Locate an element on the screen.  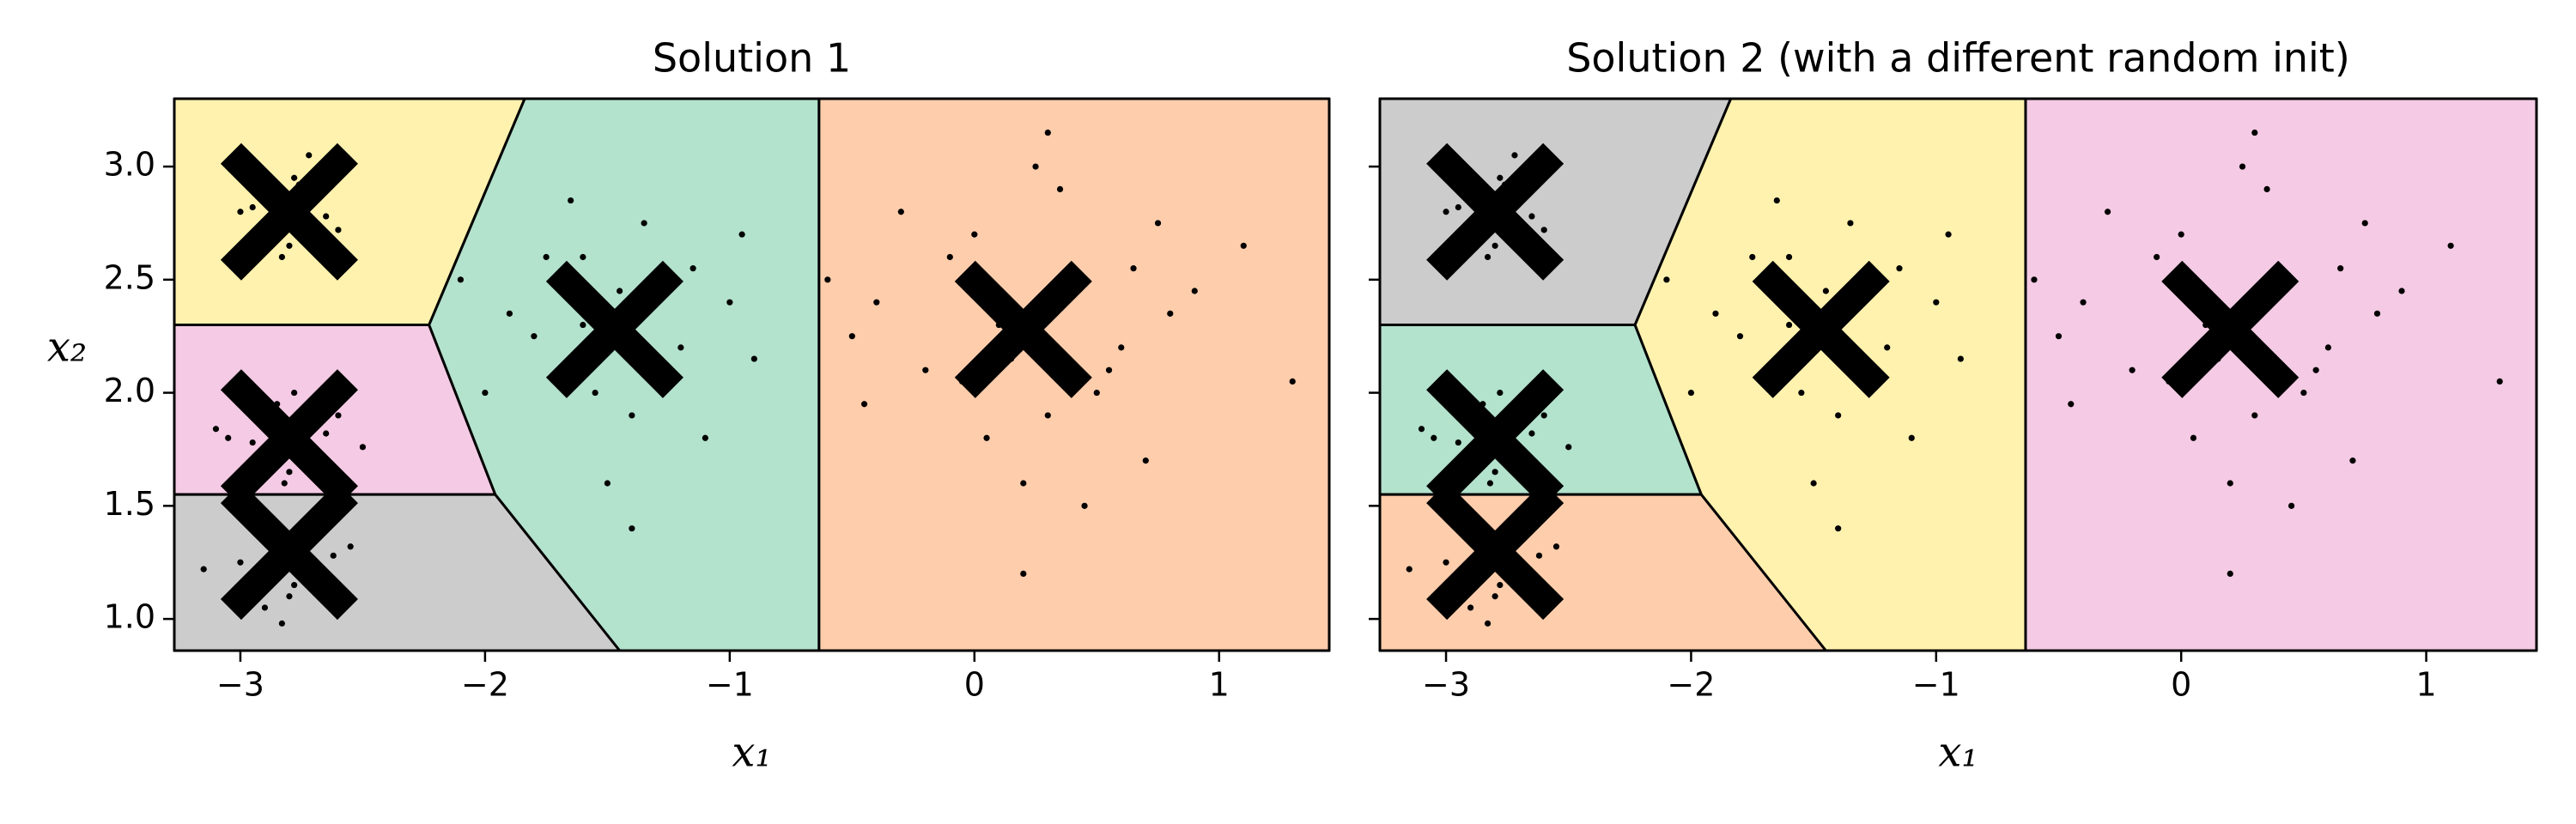
y-tick-label: 2.0 is located at coordinates (129, 390).